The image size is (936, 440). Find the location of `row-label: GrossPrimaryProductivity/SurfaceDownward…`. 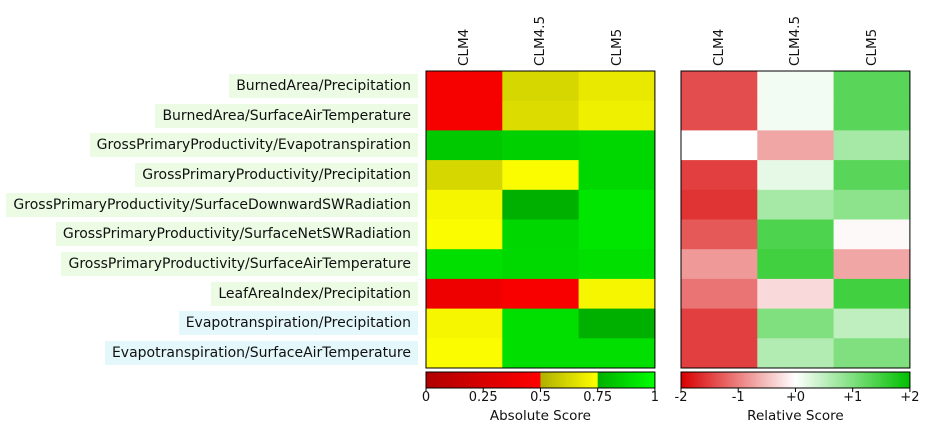

row-label: GrossPrimaryProductivity/SurfaceDownward… is located at coordinates (212, 204).